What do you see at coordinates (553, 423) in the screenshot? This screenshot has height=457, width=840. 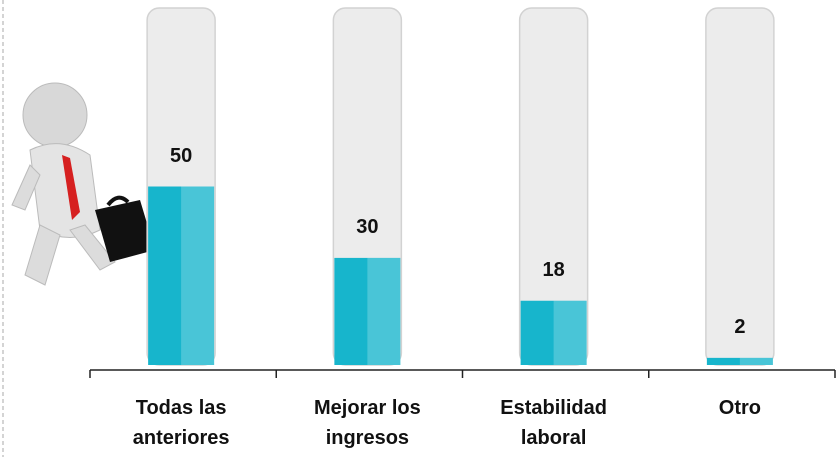 I see `x-tick-label: Estabilidad laboral` at bounding box center [553, 423].